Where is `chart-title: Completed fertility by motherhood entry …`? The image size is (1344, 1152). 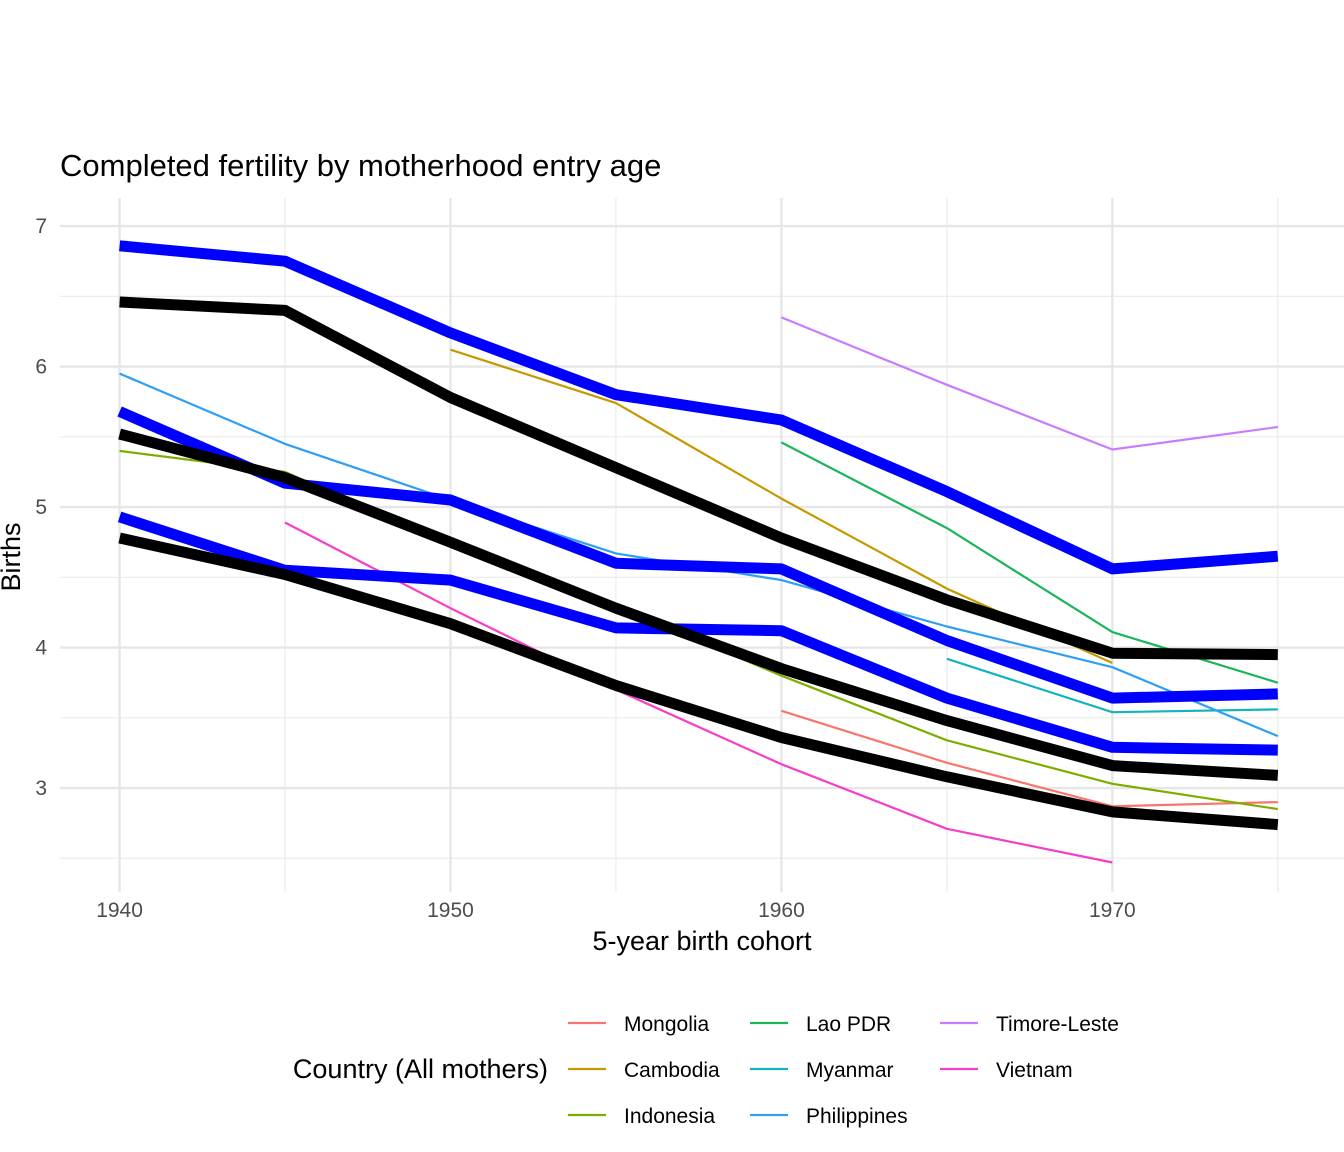 chart-title: Completed fertility by motherhood entry … is located at coordinates (360, 165).